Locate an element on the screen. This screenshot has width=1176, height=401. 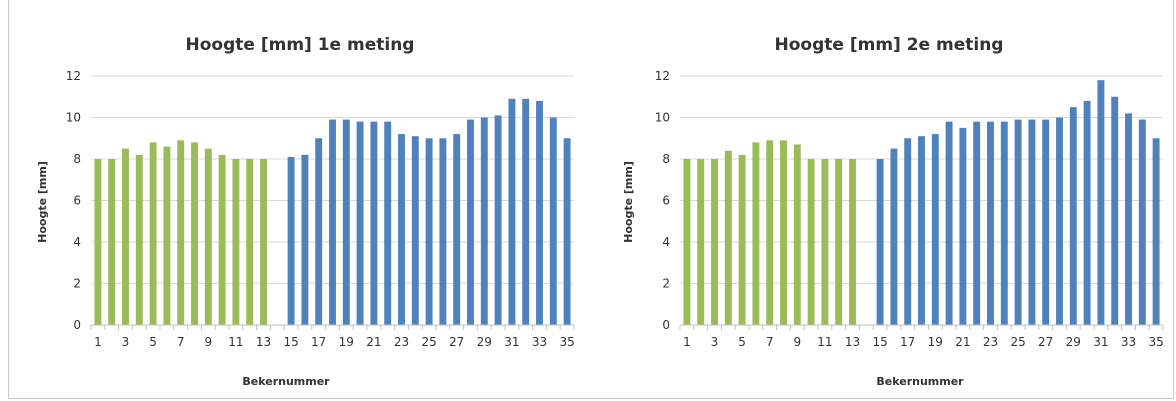
y-tick-label: 8 is located at coordinates (666, 159).